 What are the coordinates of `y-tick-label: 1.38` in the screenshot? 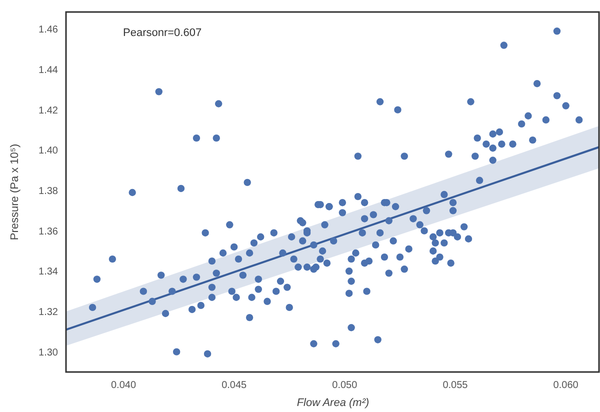 It's located at (48, 191).